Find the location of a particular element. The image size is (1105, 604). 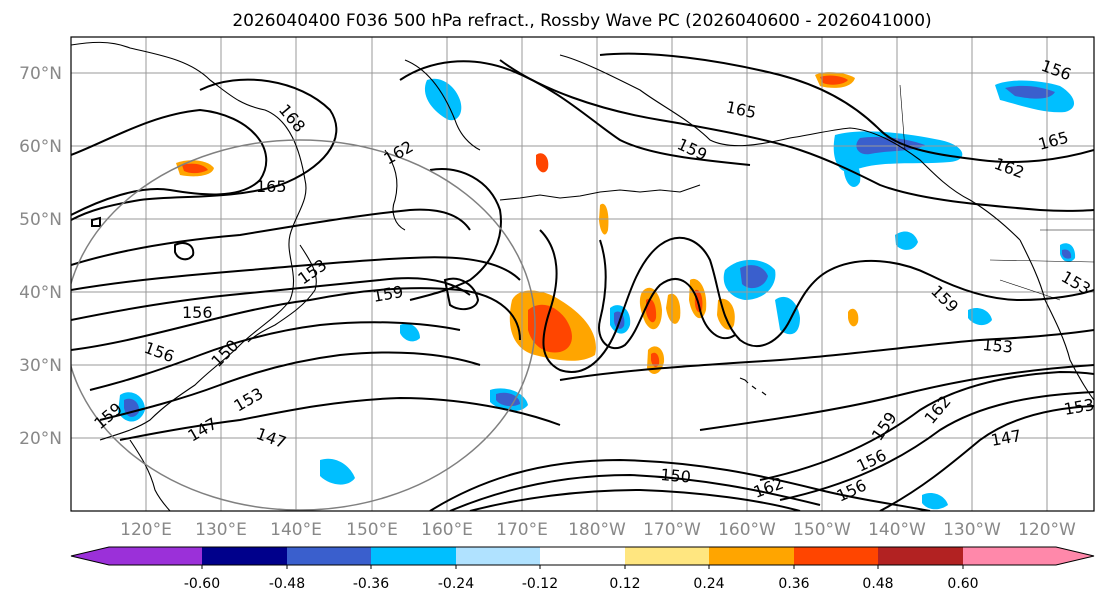

contour-label: 156 is located at coordinates (197, 312).